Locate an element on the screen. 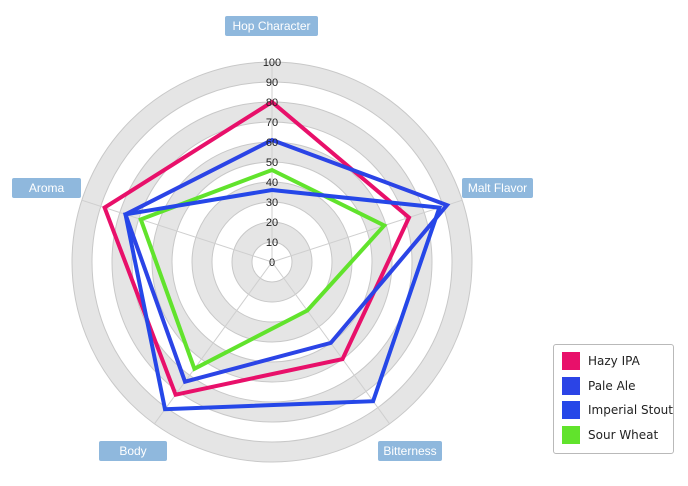 Image resolution: width=688 pixels, height=486 pixels. svg-text: Aroma is located at coordinates (47, 188).